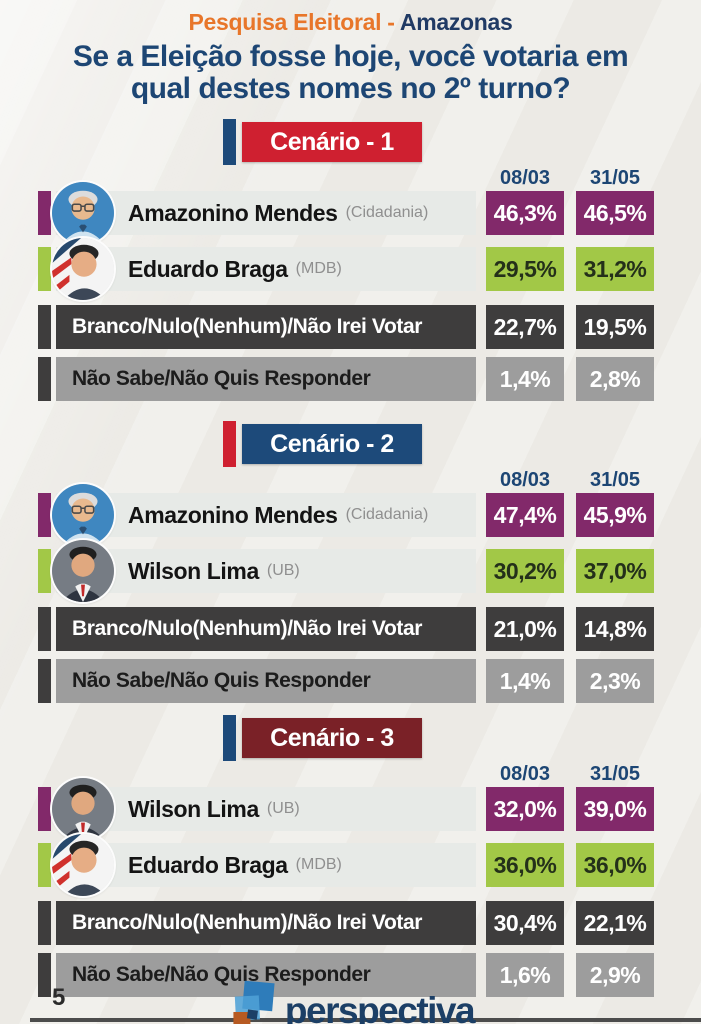 The height and width of the screenshot is (1024, 701). I want to click on candidate-row: Amazonino Mendes (Cidadania) 47,4% 45,9%, so click(369, 515).